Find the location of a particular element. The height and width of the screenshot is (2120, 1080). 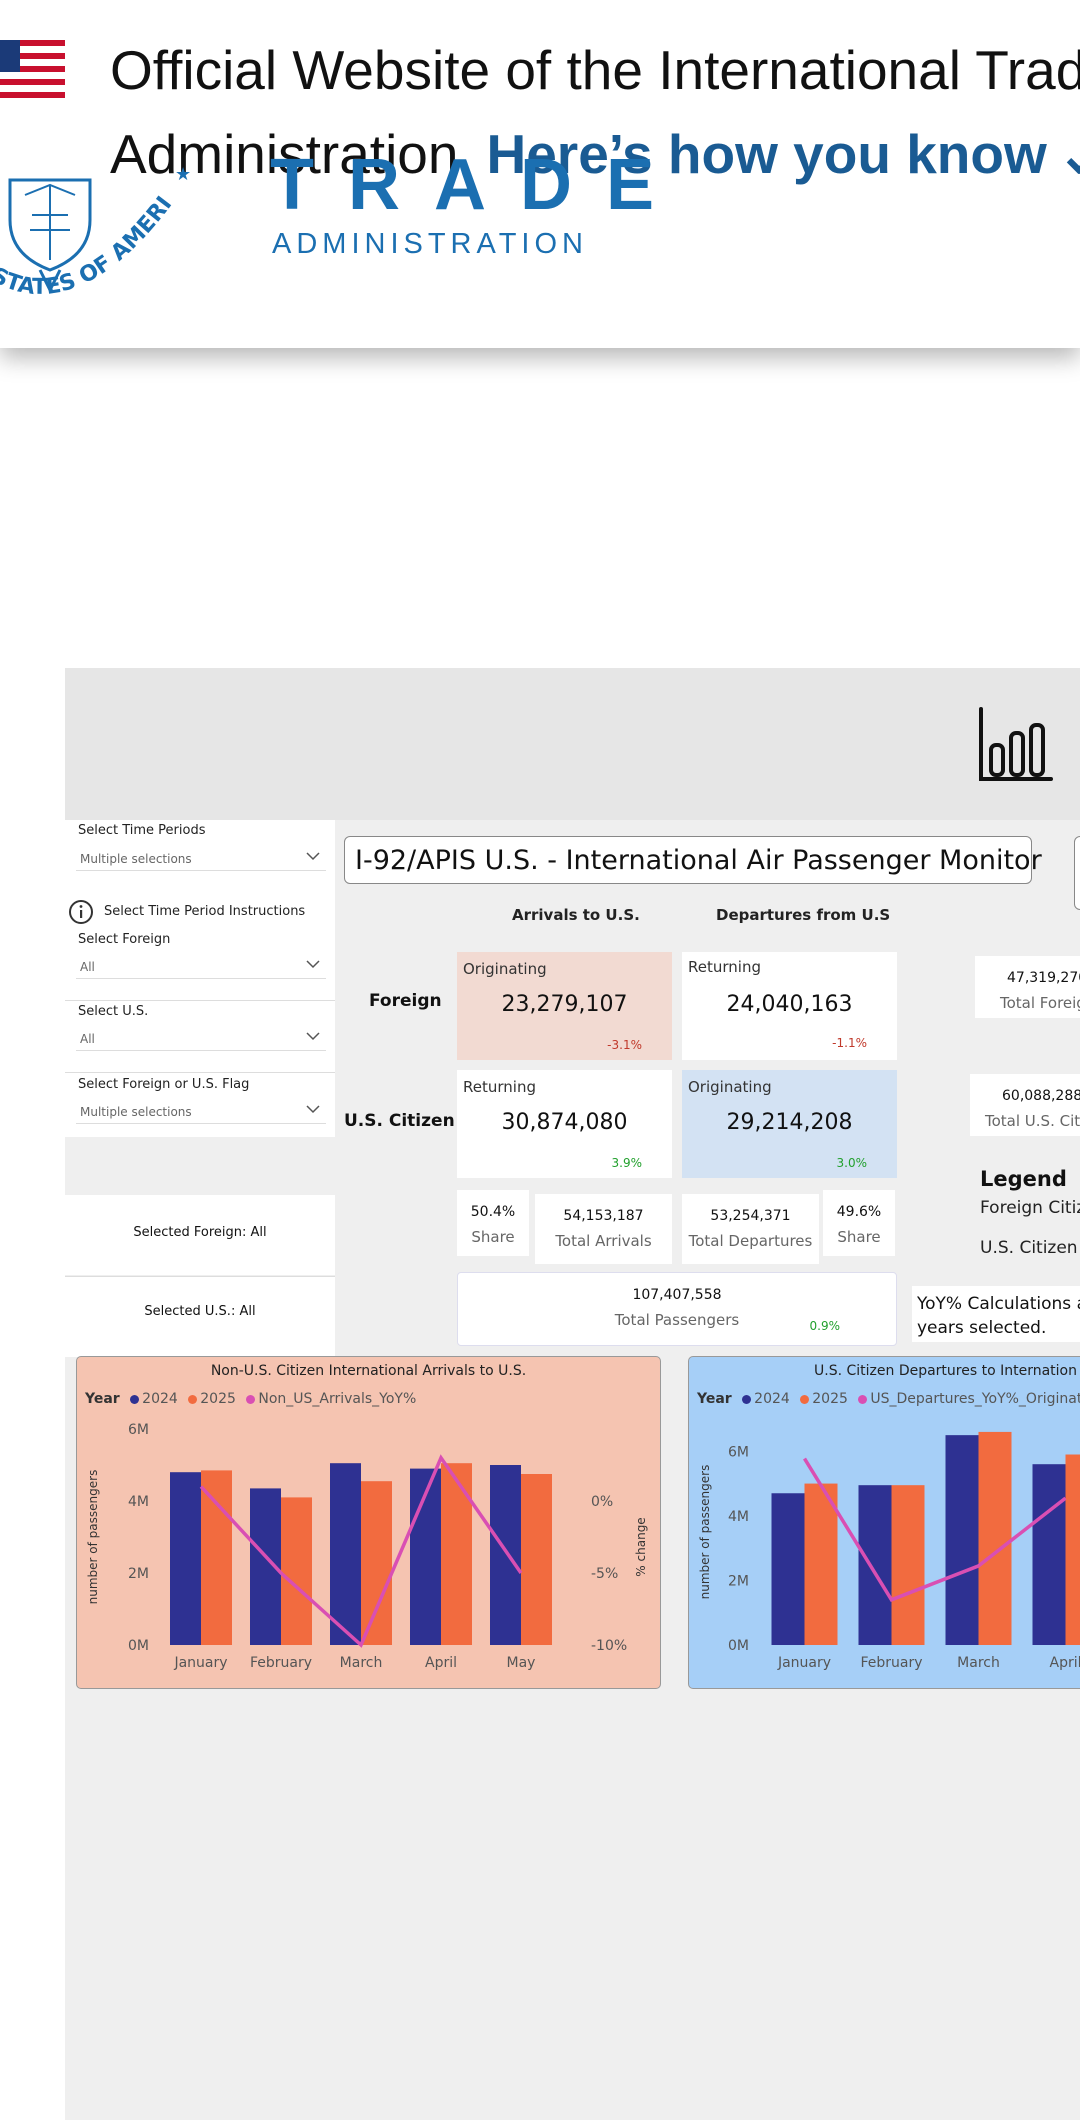

card-value: 24,040,163 is located at coordinates (789, 1004).